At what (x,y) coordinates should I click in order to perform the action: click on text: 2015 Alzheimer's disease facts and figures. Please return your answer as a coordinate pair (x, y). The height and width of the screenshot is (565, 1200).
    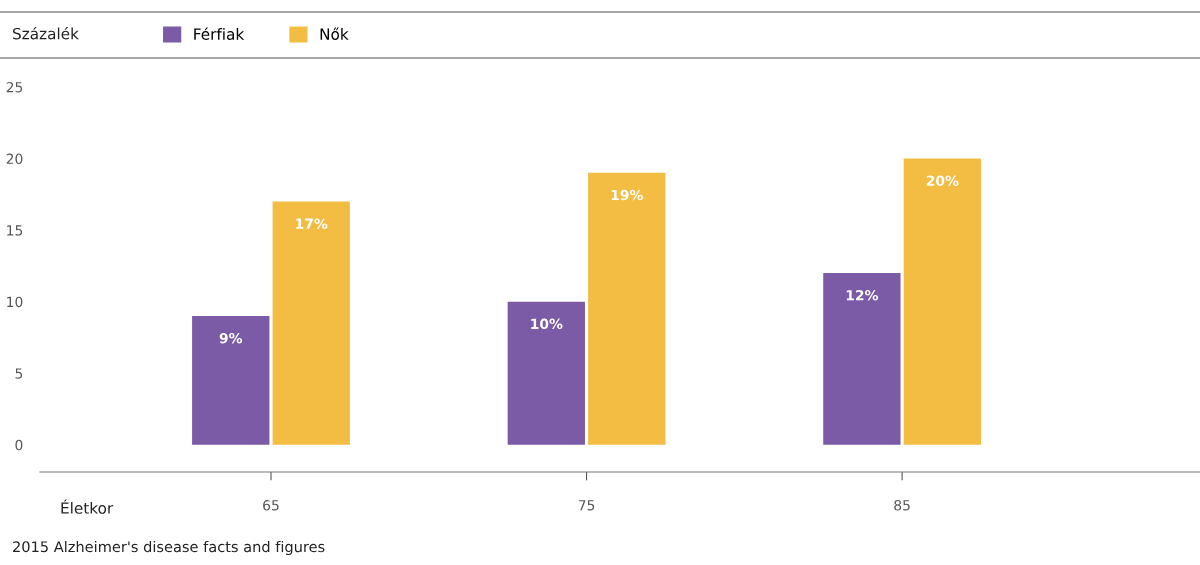
    Looking at the image, I should click on (169, 548).